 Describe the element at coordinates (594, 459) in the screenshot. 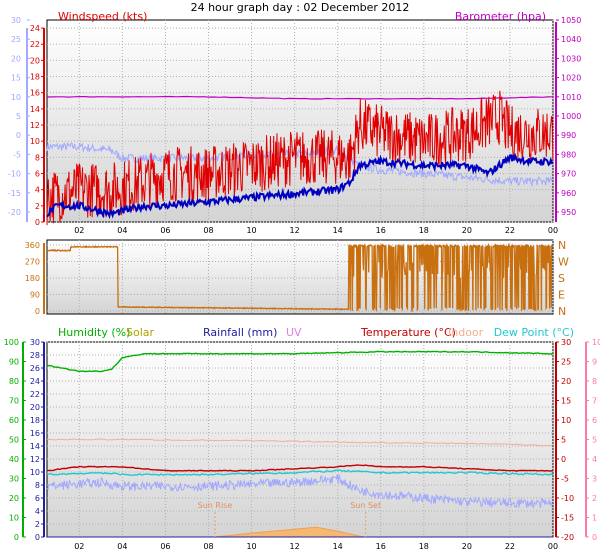

I see `uv-tick-label: 4` at that location.